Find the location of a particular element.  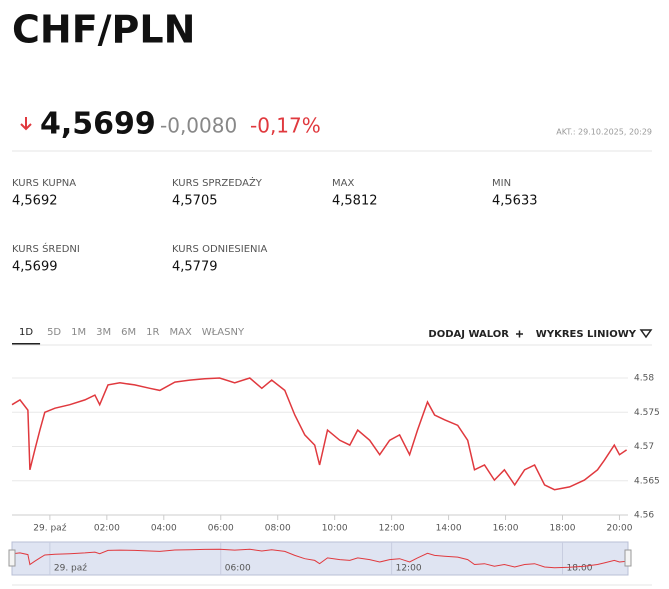

change-pct: -0,17% is located at coordinates (285, 126).